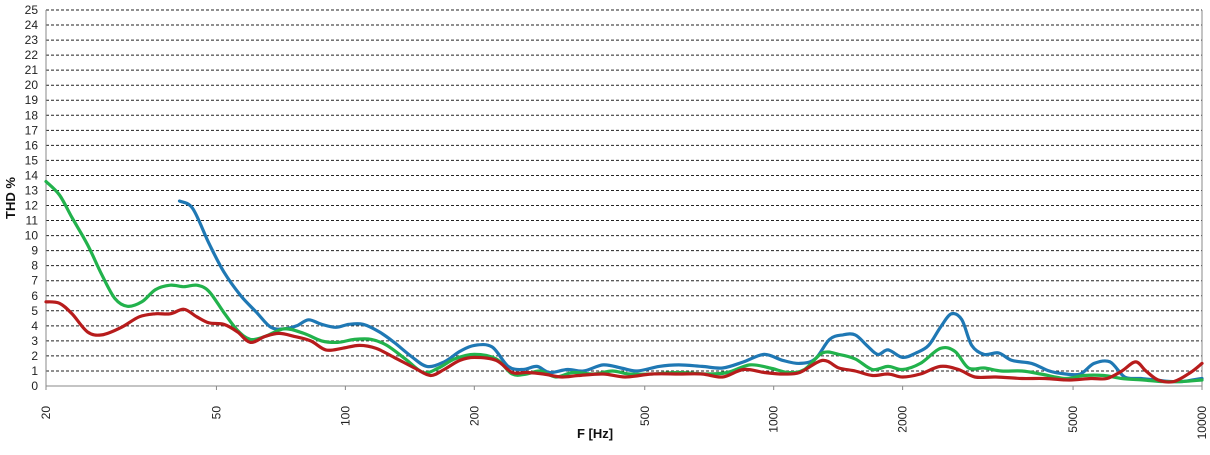 This screenshot has width=1210, height=455. I want to click on y-tick-label: 18, so click(32, 115).